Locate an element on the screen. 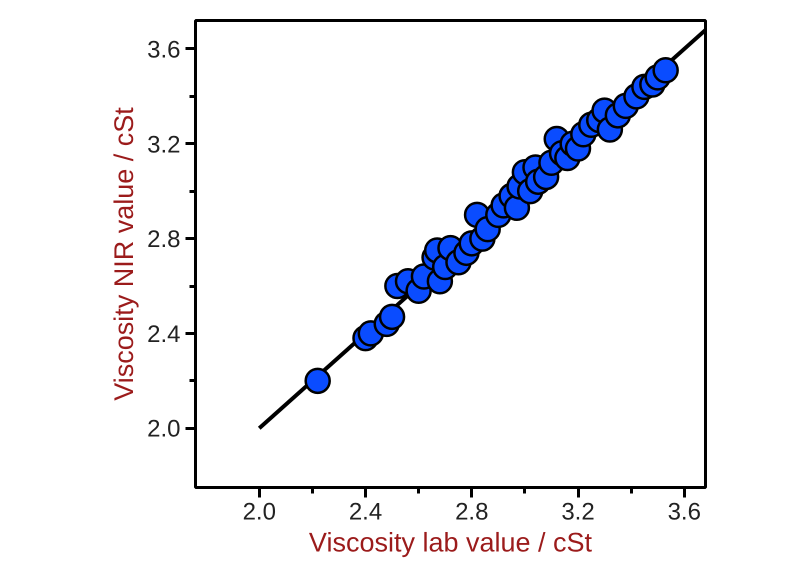 The height and width of the screenshot is (562, 800). y-tick-label: 2.8 is located at coordinates (164, 240).